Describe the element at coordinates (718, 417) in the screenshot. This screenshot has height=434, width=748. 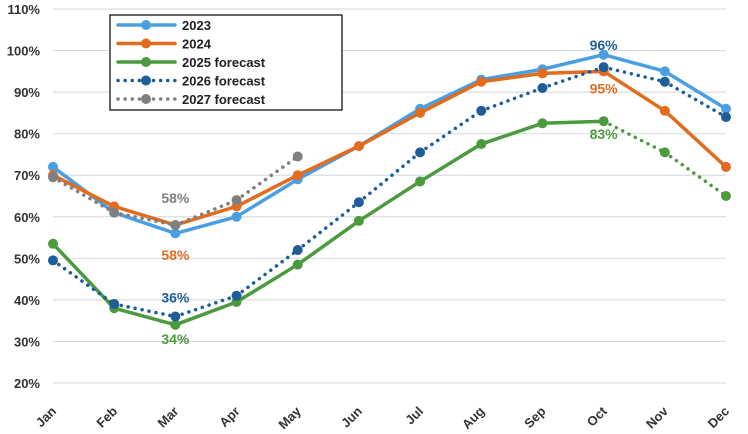
I see `x-tick-label: Dec` at that location.